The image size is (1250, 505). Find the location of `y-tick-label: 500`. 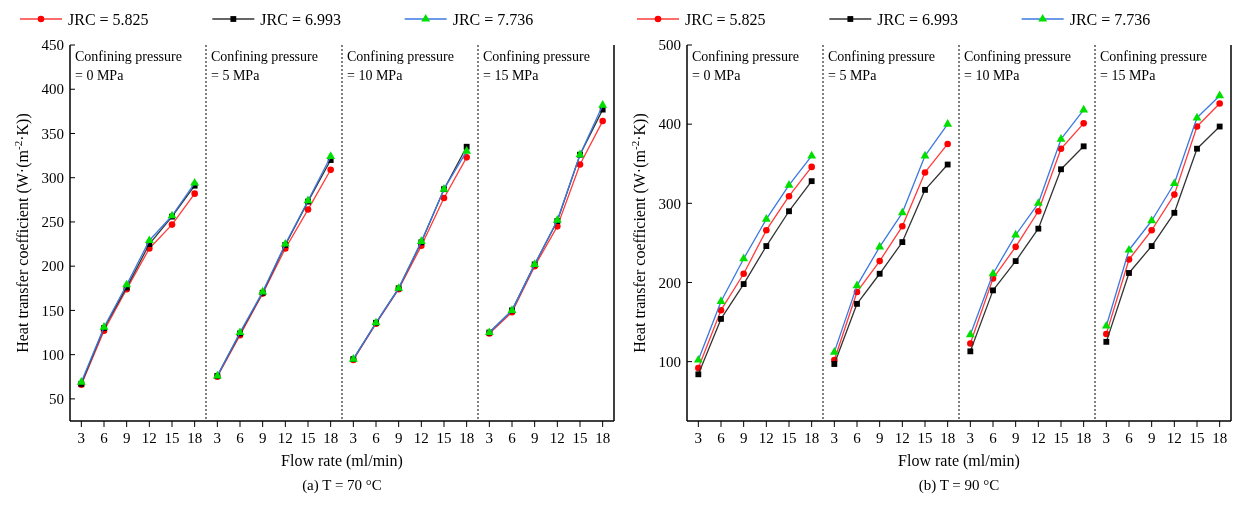

y-tick-label: 500 is located at coordinates (669, 45).